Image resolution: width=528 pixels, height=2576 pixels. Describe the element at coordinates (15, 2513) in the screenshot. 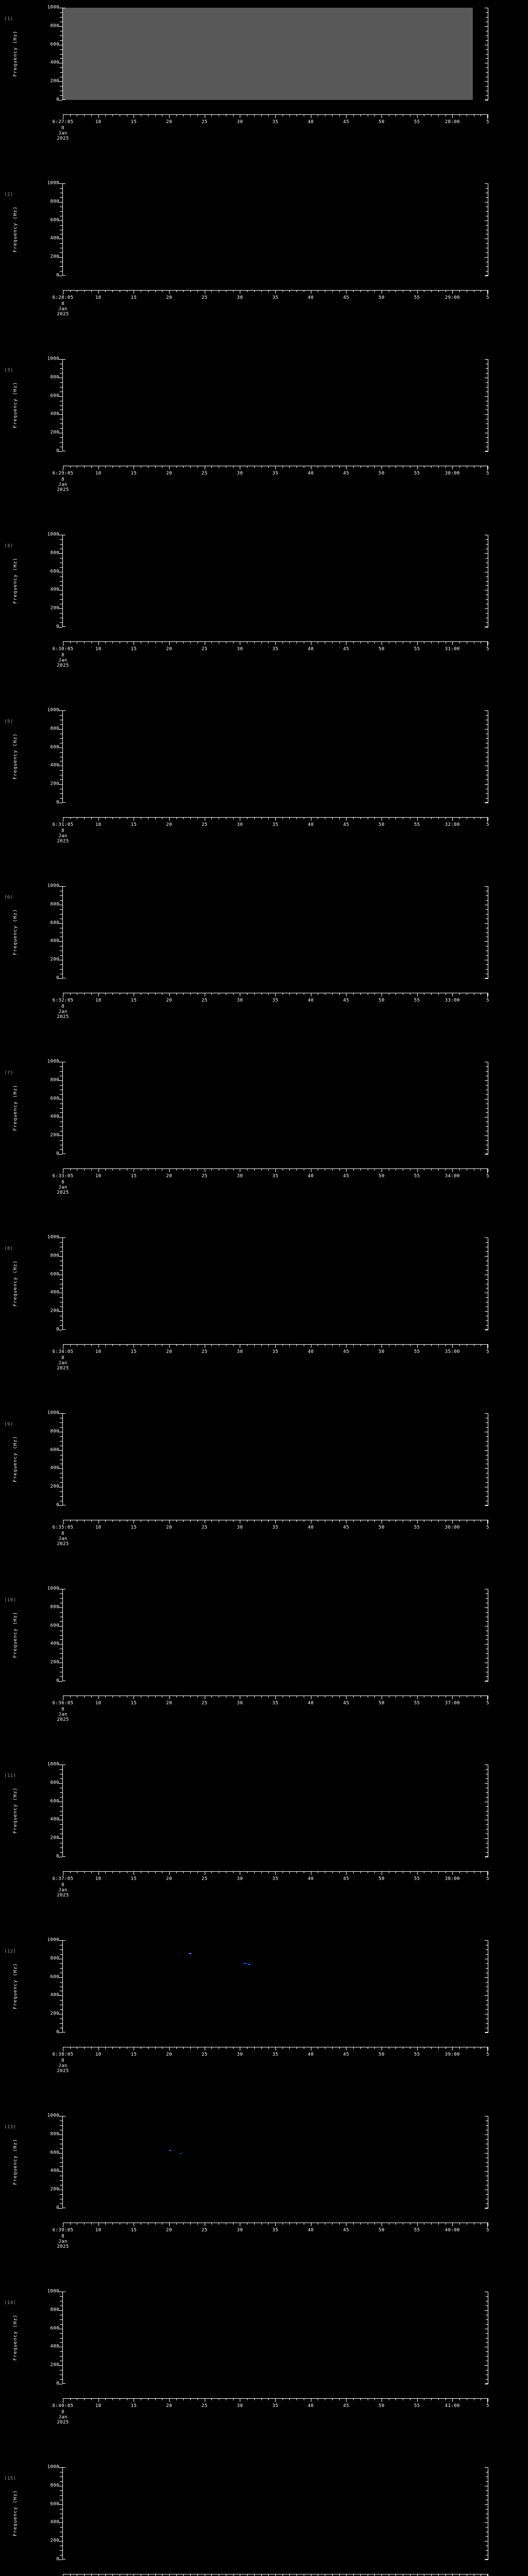

I see `y-axis-title: Frequency (Hz)` at that location.